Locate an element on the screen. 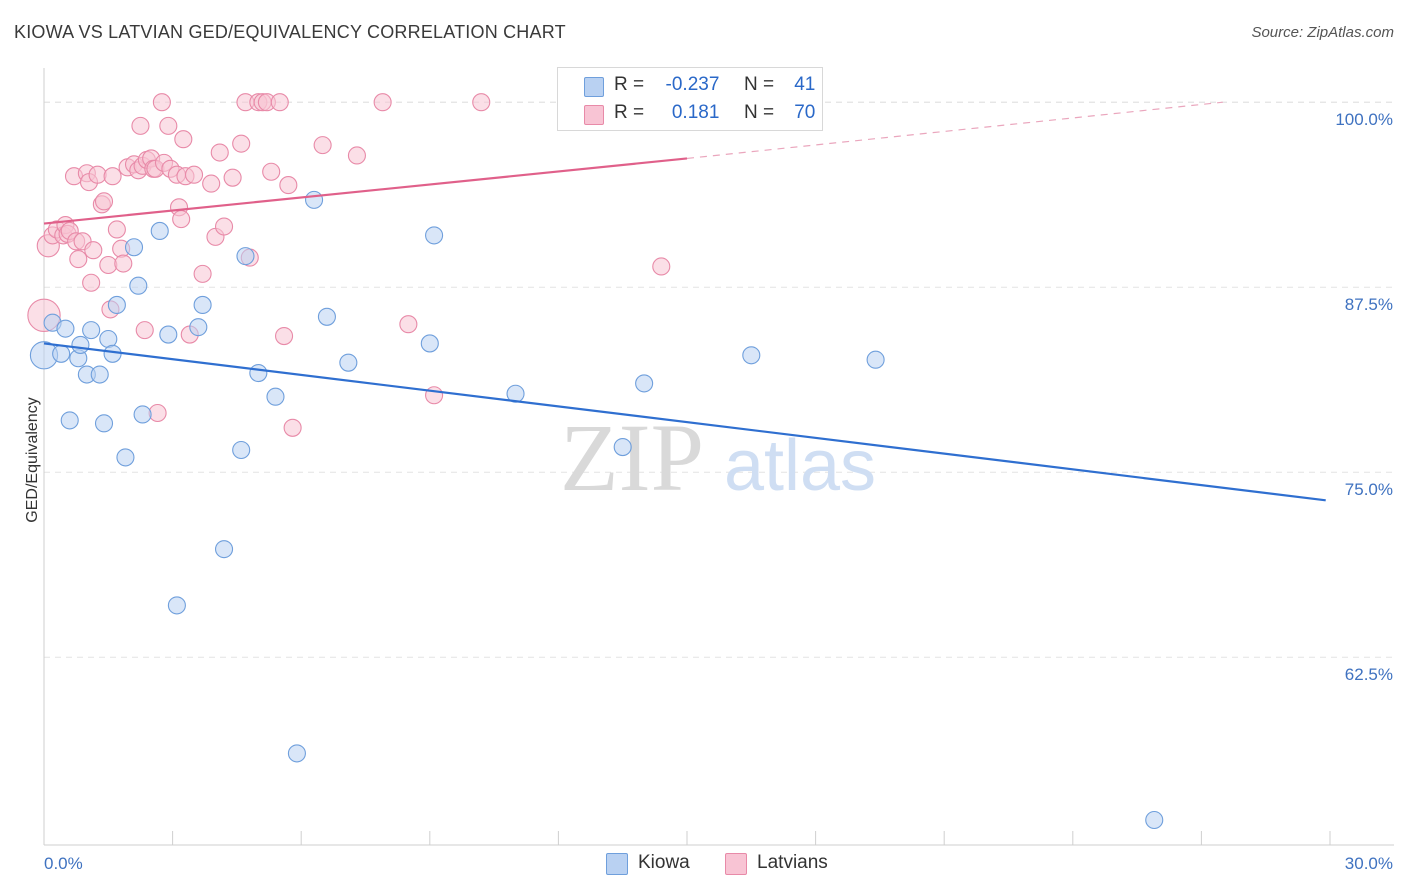  latvians-trend-line is located at coordinates (365, 191).